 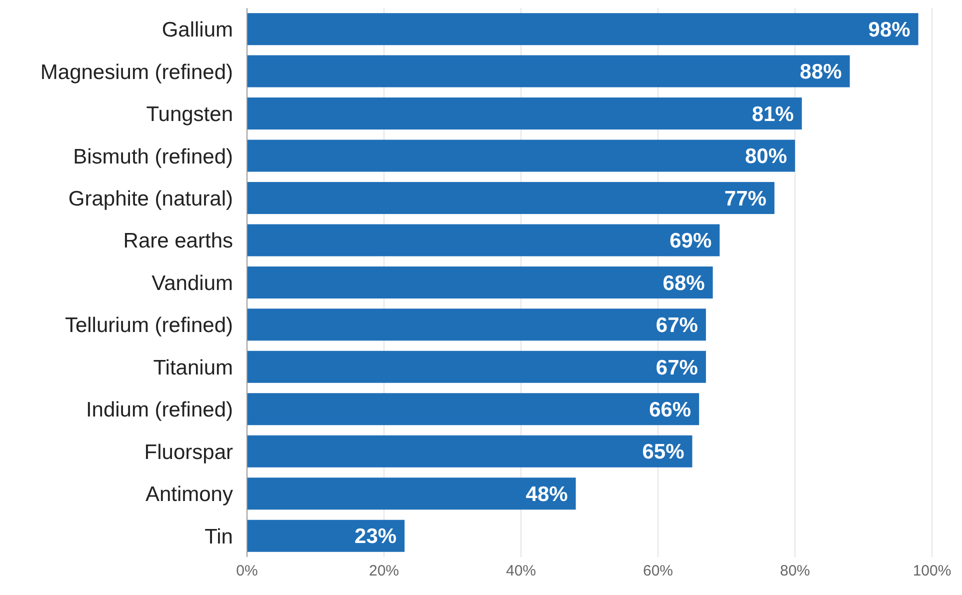 I want to click on x-tick-label: 40%, so click(x=521, y=571).